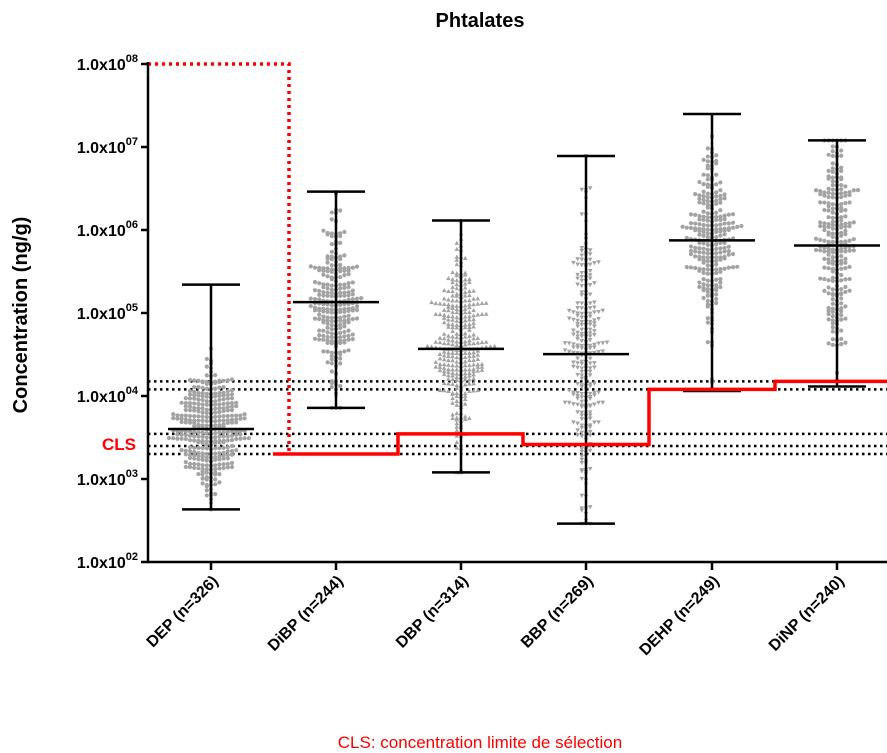 The height and width of the screenshot is (753, 887). What do you see at coordinates (132, 225) in the screenshot?
I see `y-tick-exp-4: 06` at bounding box center [132, 225].